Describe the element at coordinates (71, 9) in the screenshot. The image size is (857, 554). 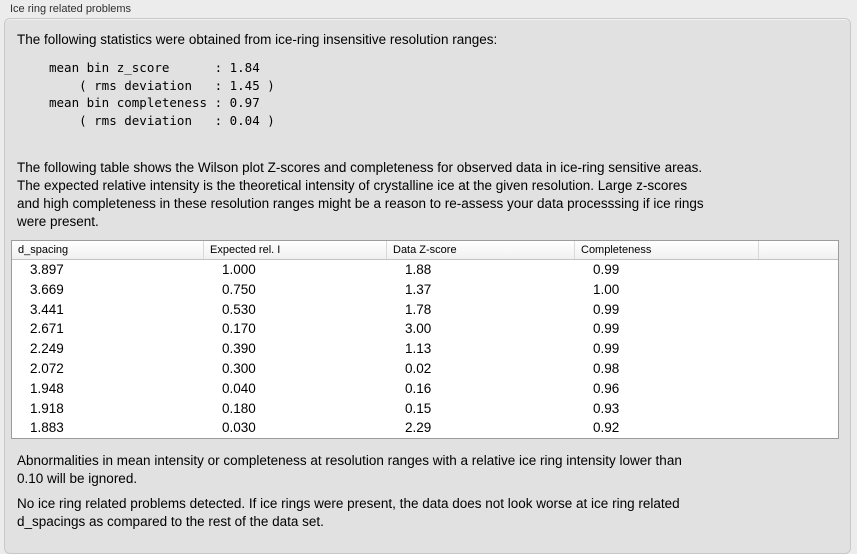
I see `group-box-title: Ice ring related problems` at that location.